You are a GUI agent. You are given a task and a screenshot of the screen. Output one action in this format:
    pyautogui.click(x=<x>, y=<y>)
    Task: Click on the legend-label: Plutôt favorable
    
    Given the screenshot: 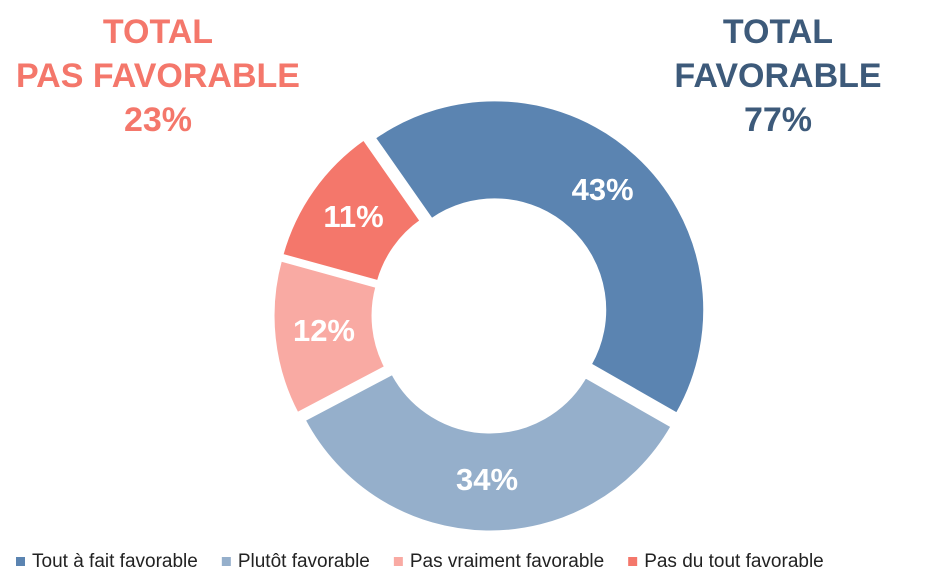 What is the action you would take?
    pyautogui.click(x=304, y=561)
    